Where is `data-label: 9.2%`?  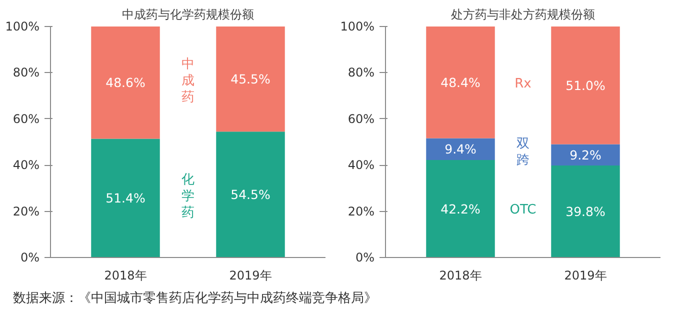 data-label: 9.2% is located at coordinates (586, 154).